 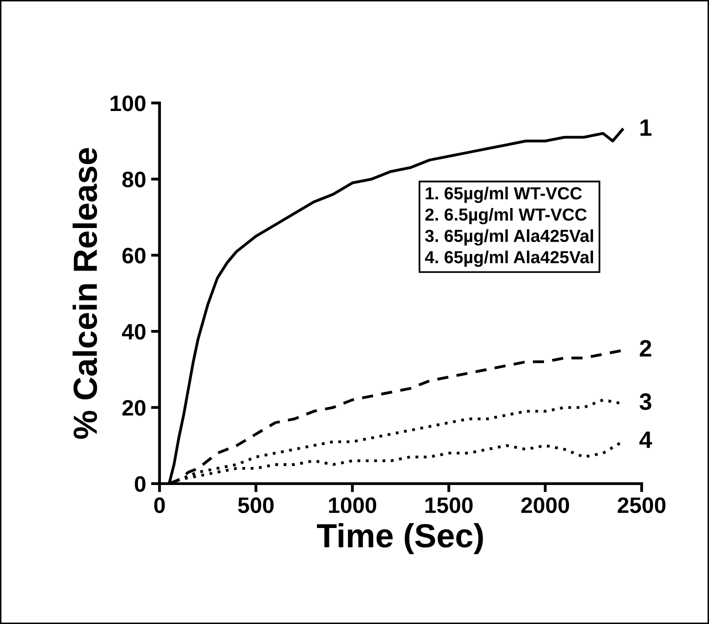 I want to click on annotation: 2. 6.5µg/ml WT-VCC, so click(x=506, y=216).